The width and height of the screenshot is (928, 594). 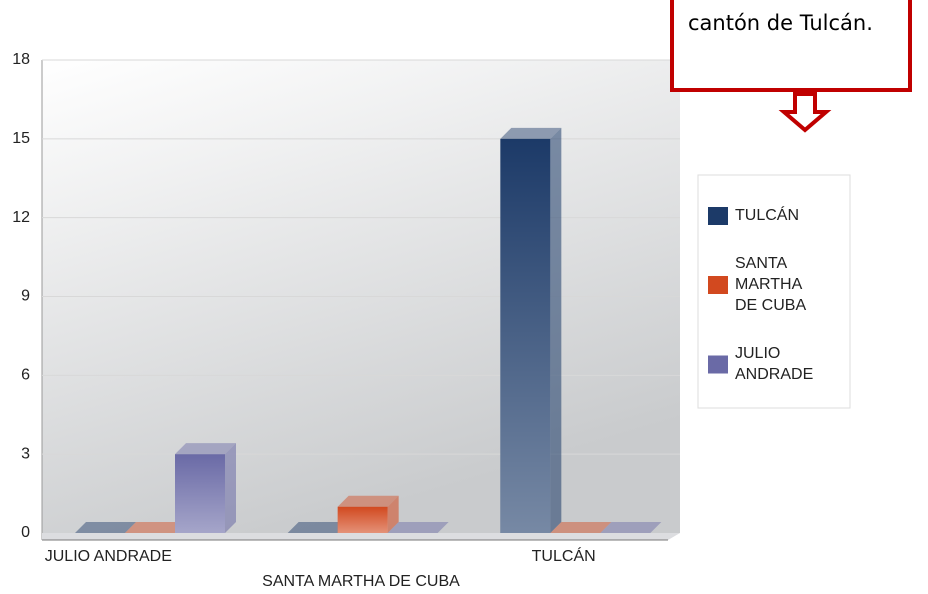 I want to click on legend-label: SANTA MARTHA DE CUBA, so click(x=770, y=284).